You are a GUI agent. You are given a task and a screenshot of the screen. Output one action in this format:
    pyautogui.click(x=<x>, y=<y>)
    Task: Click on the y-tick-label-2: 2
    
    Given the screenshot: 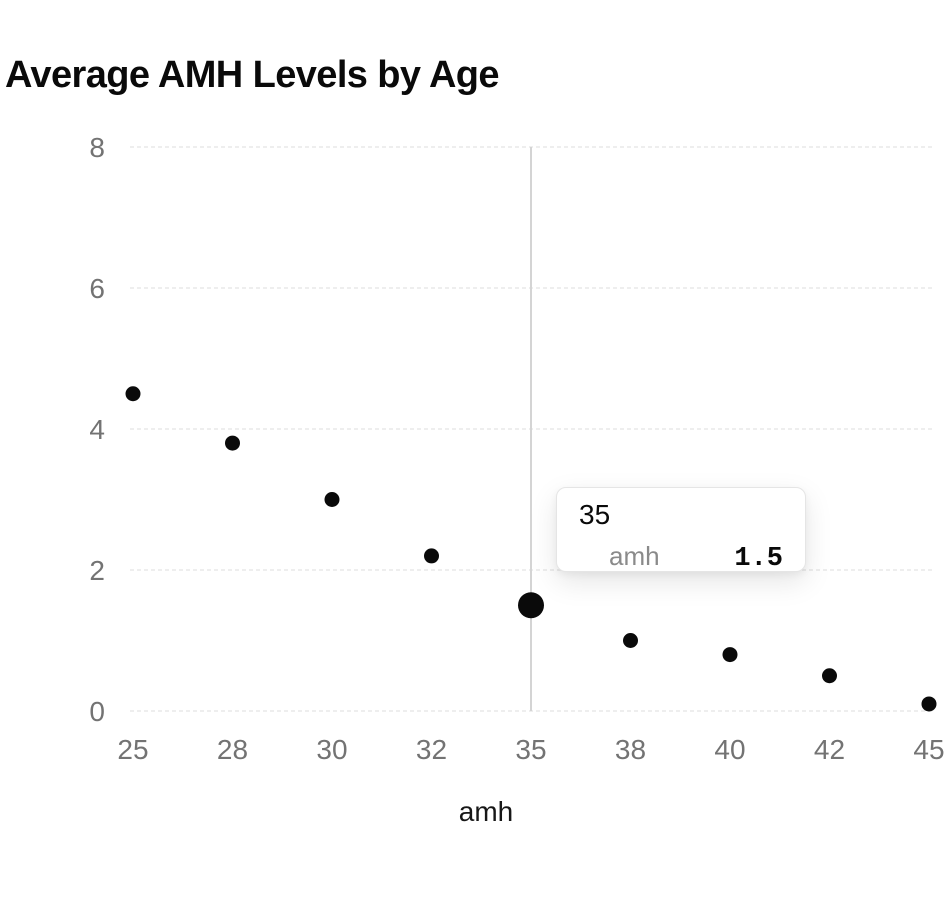 What is the action you would take?
    pyautogui.click(x=97, y=570)
    